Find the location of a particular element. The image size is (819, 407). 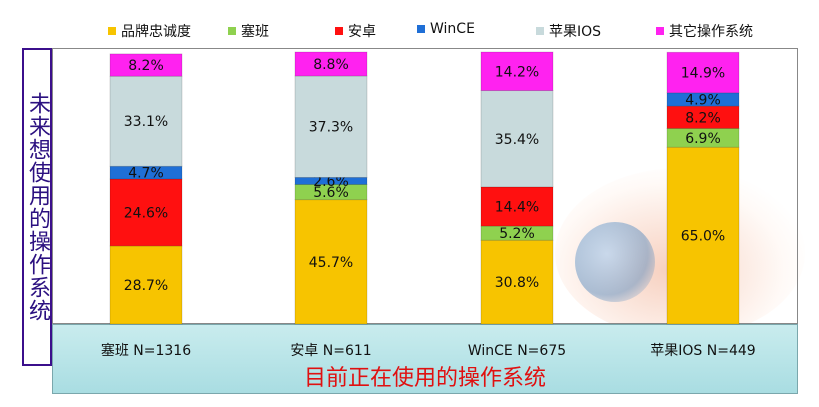

legend-label: 塞班 is located at coordinates (255, 32).